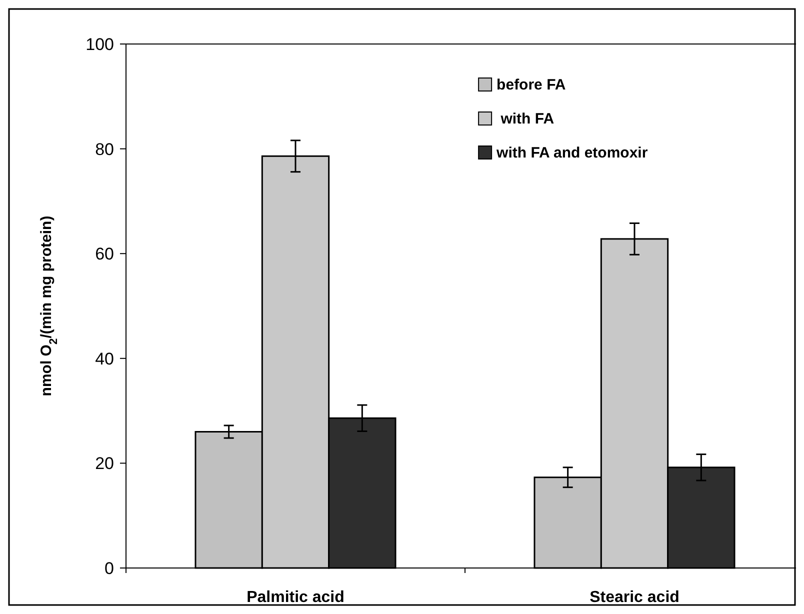 The height and width of the screenshot is (614, 804). What do you see at coordinates (100, 44) in the screenshot?
I see `y-tick-label: 100` at bounding box center [100, 44].